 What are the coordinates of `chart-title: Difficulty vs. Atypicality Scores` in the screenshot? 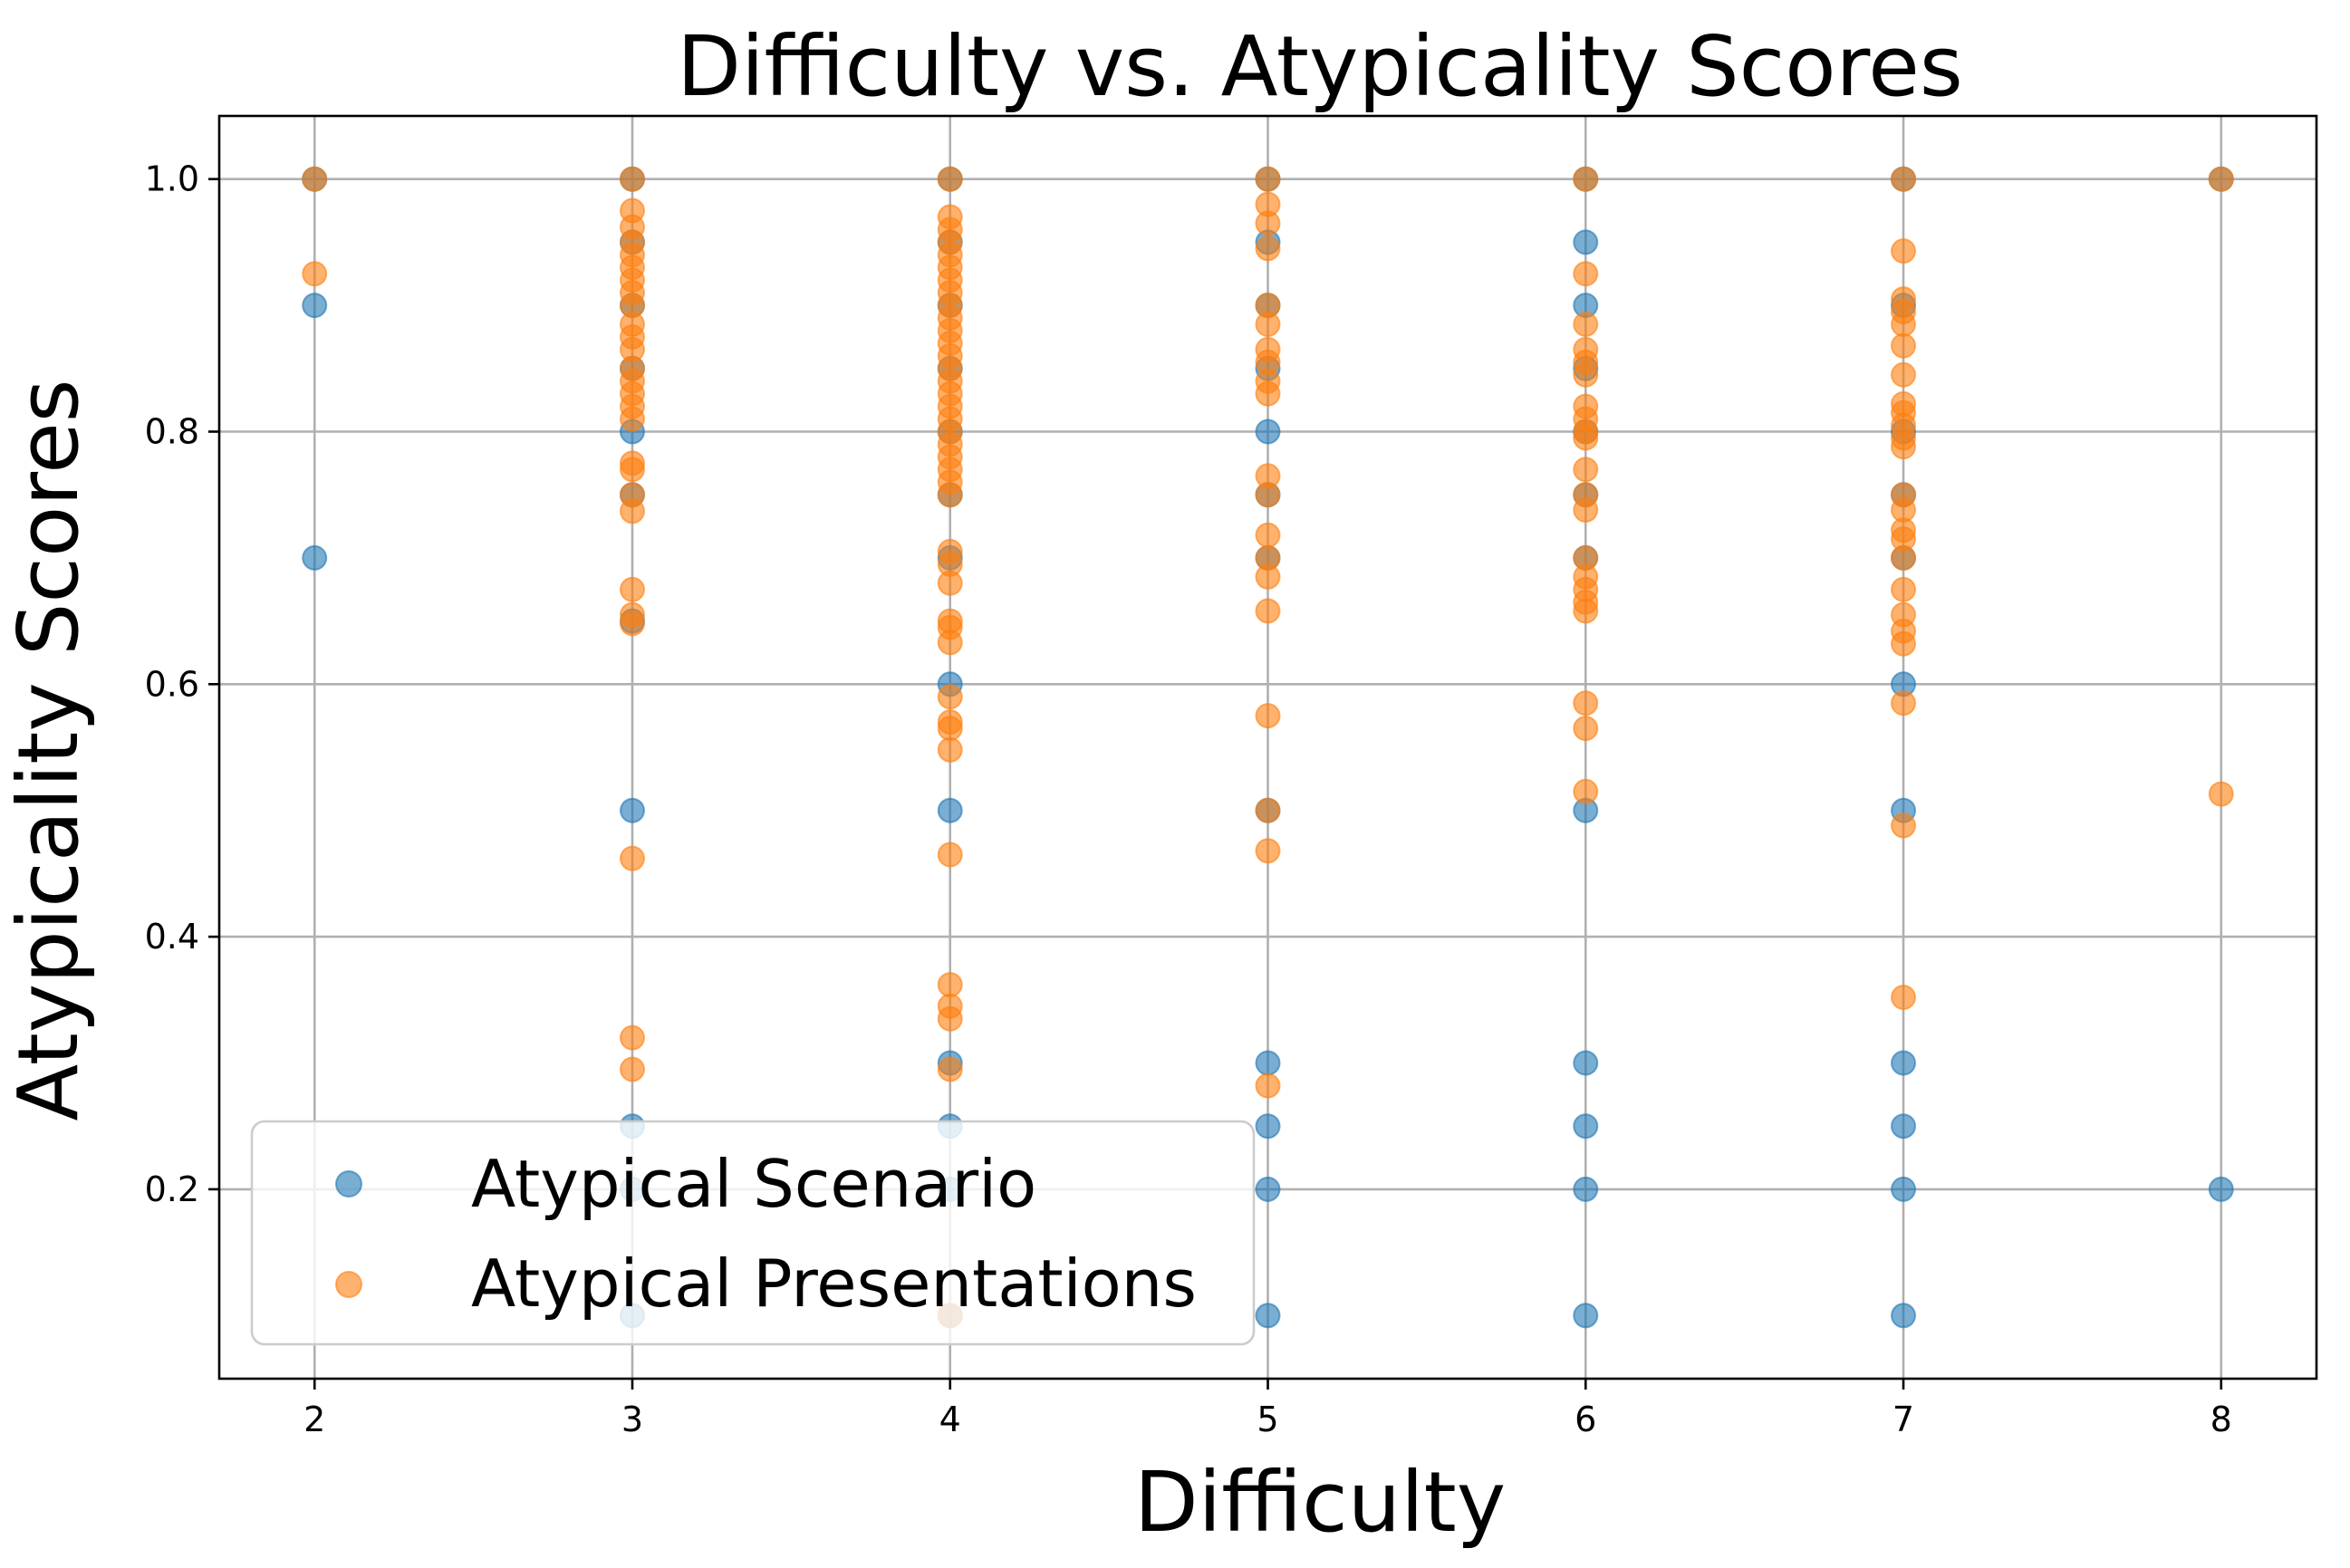 It's located at (1320, 66).